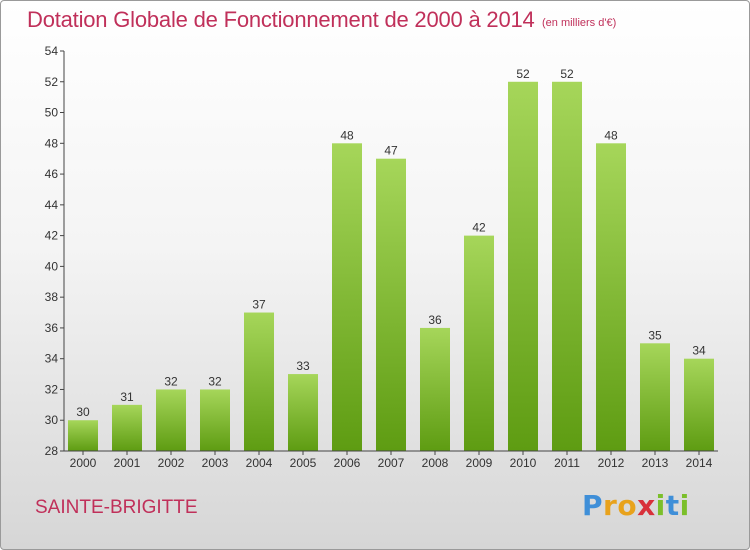 Image resolution: width=750 pixels, height=550 pixels. Describe the element at coordinates (347, 297) in the screenshot. I see `bar-2006` at that location.